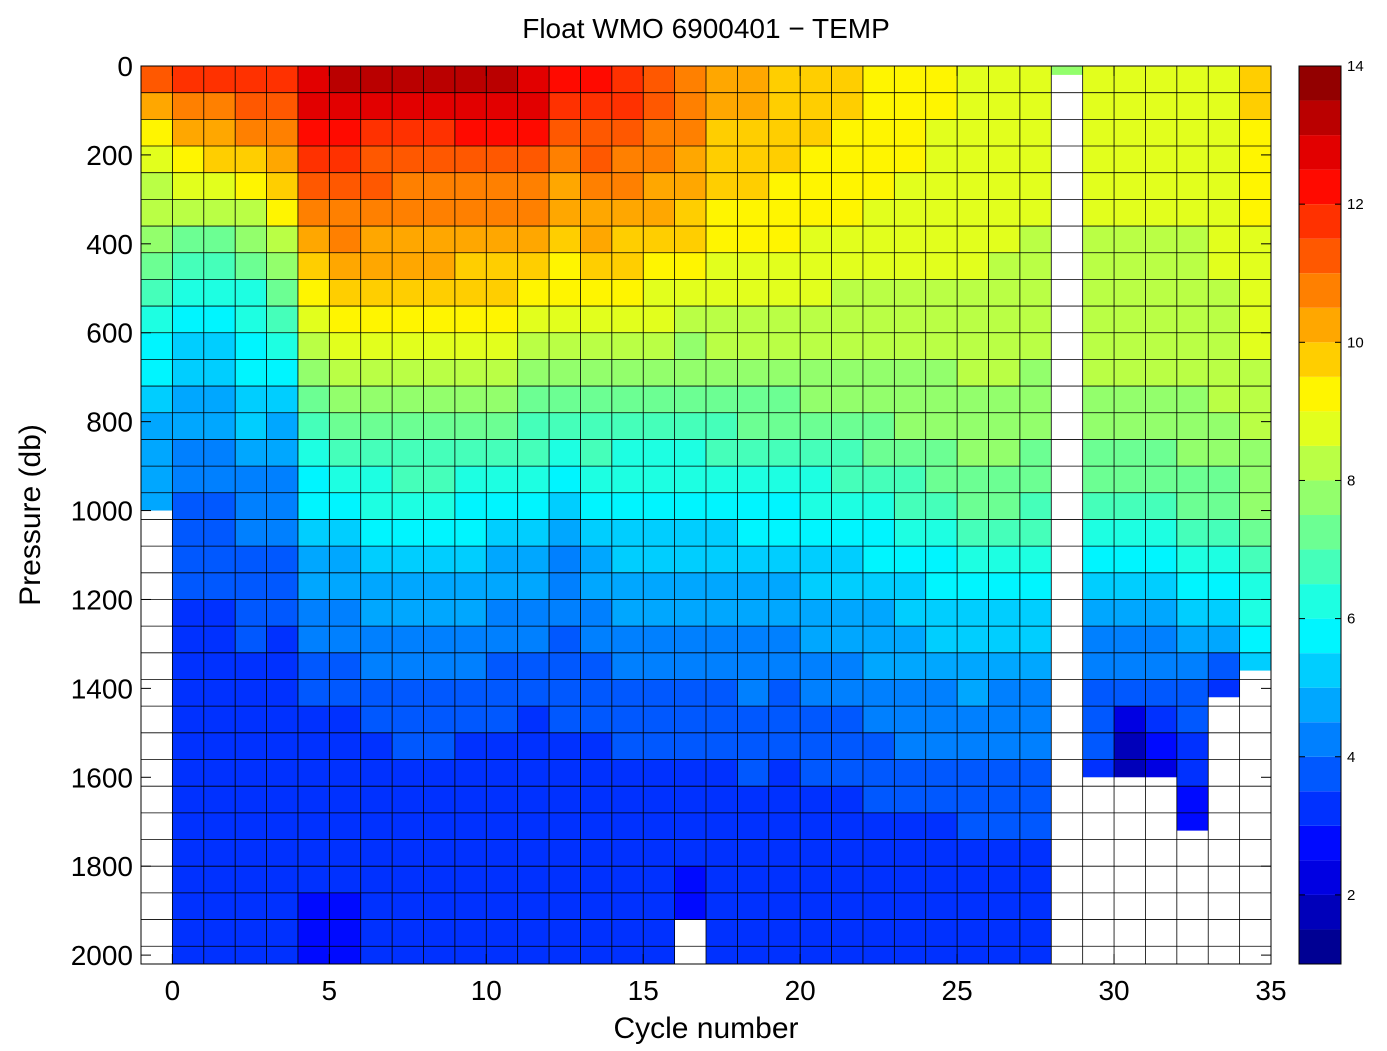  What do you see at coordinates (102, 955) in the screenshot?
I see `y-tick-label: 2000` at bounding box center [102, 955].